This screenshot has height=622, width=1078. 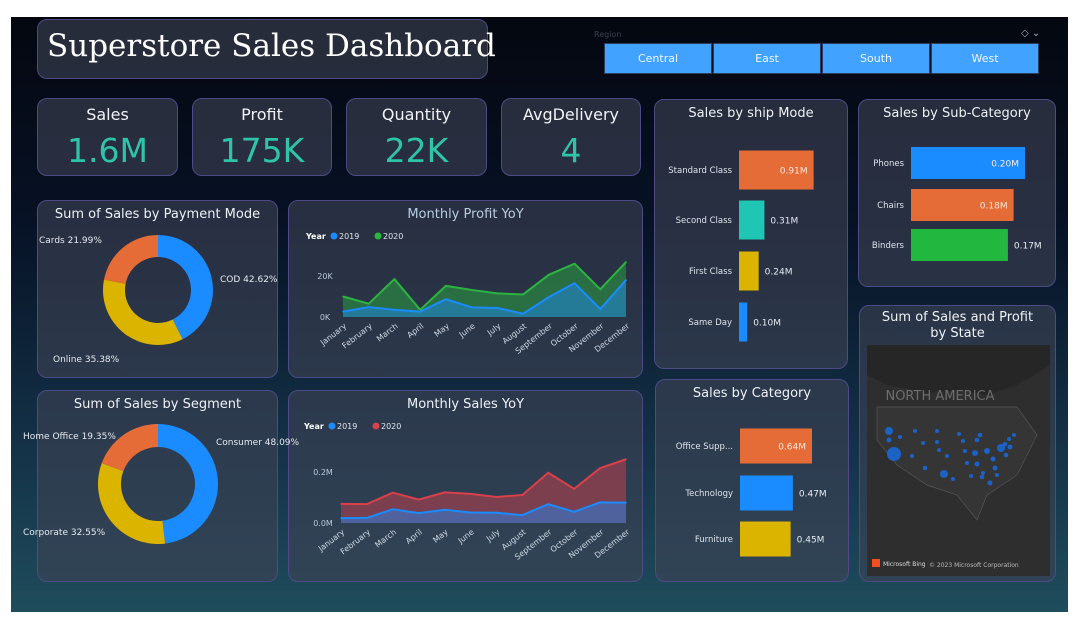 What do you see at coordinates (157, 289) in the screenshot?
I see `payment-mode-panel: Sum of Sales by Payment Mode` at bounding box center [157, 289].